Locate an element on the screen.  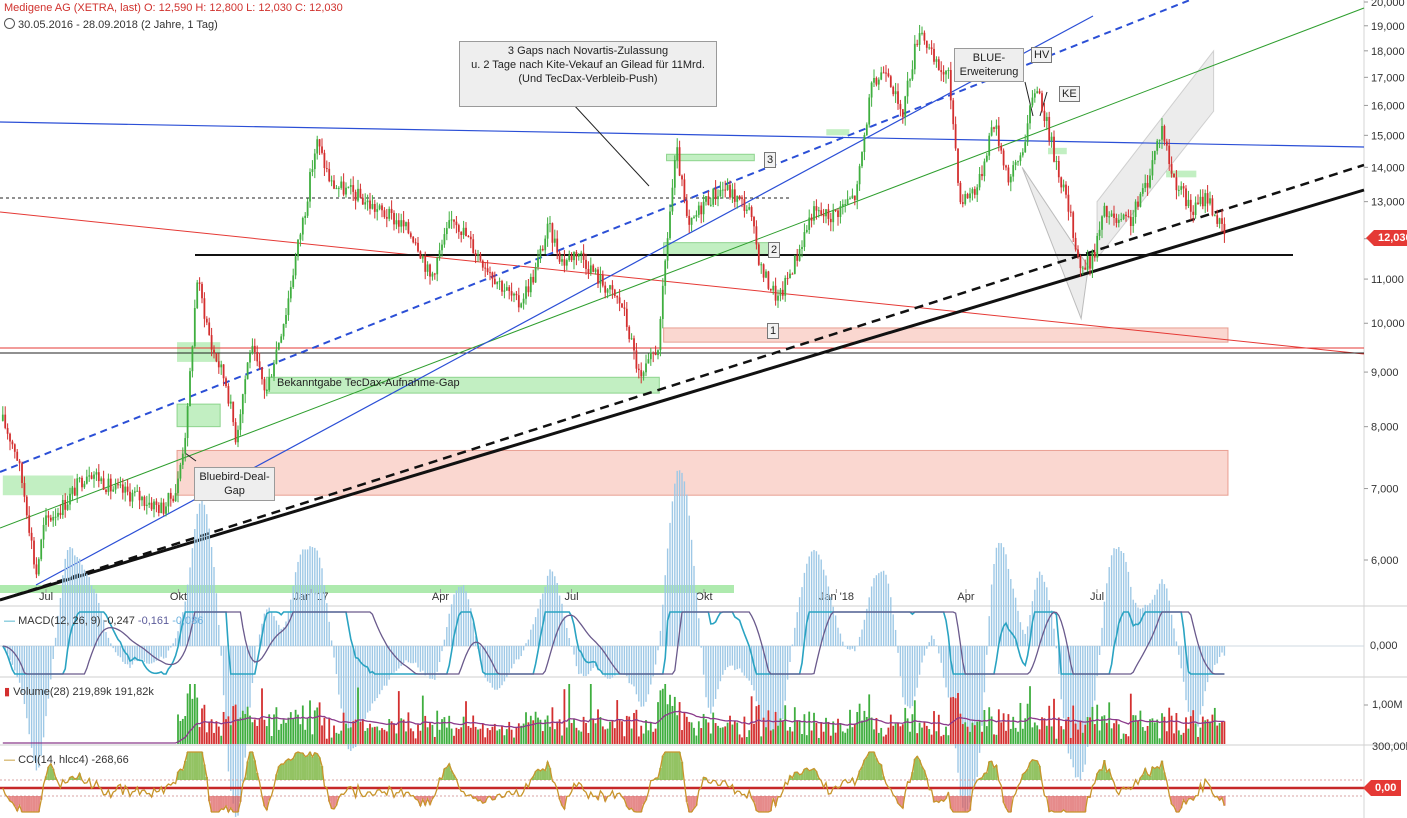
cci-value: -268,66 is located at coordinates (110, 760).